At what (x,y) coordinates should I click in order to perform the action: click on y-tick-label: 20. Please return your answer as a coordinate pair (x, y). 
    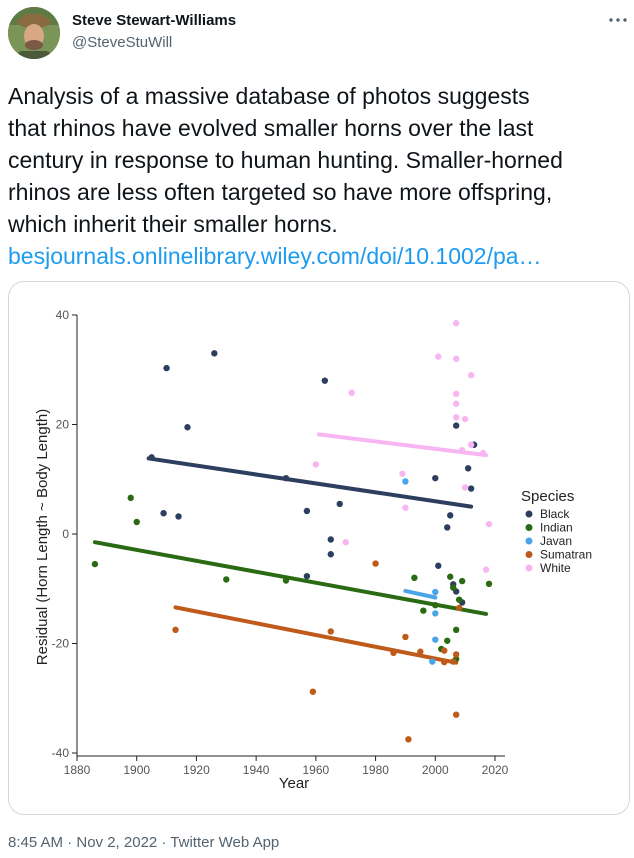
    Looking at the image, I should click on (63, 425).